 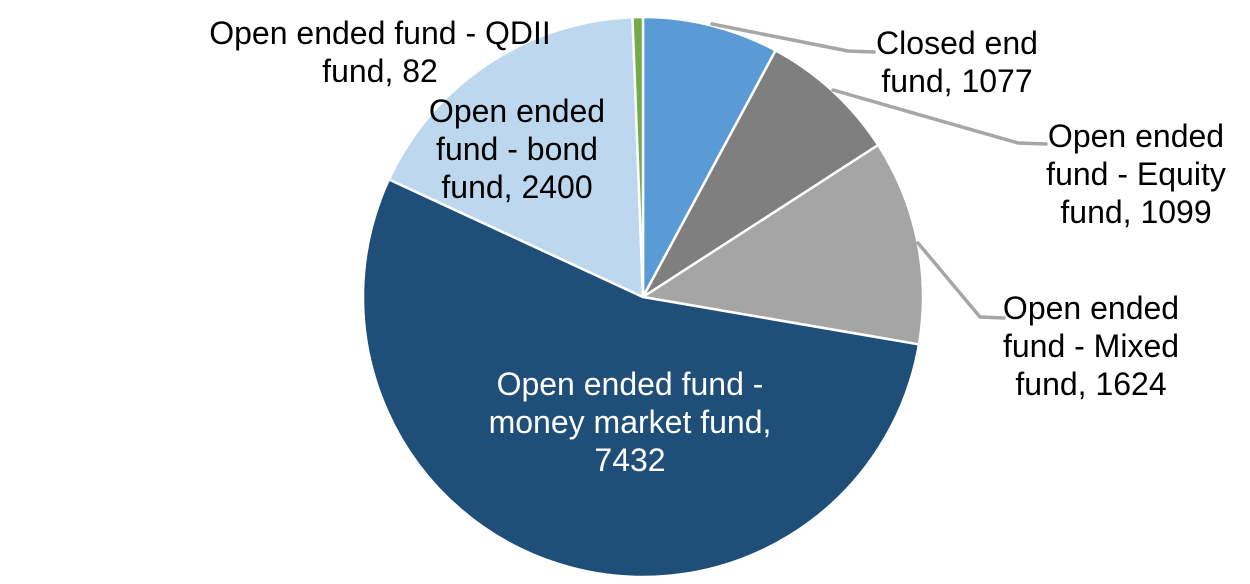 I want to click on pie-slice-bond-fund, so click(x=516, y=157).